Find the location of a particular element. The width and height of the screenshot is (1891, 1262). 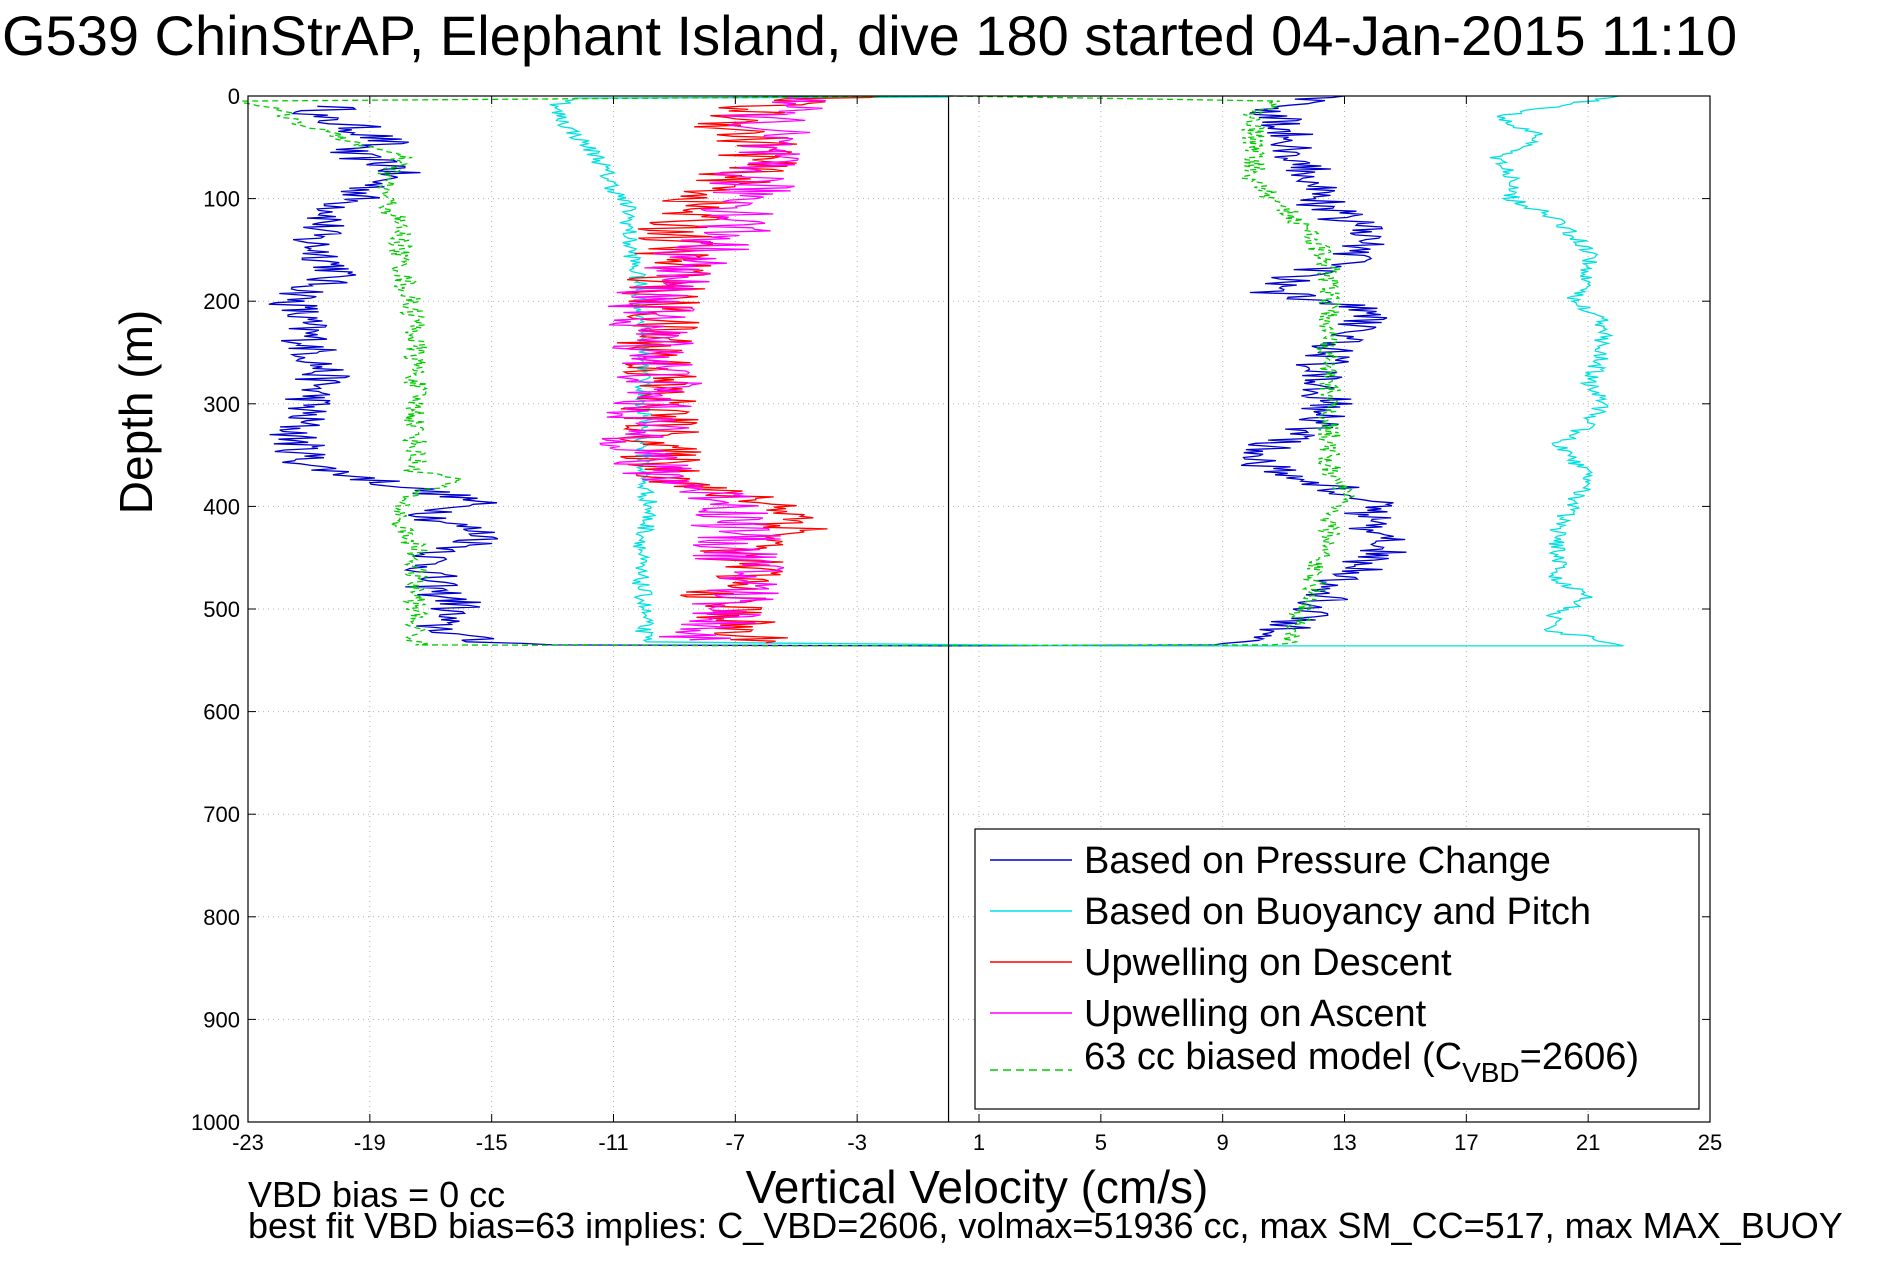

x-tick-label: -23 is located at coordinates (248, 1142).